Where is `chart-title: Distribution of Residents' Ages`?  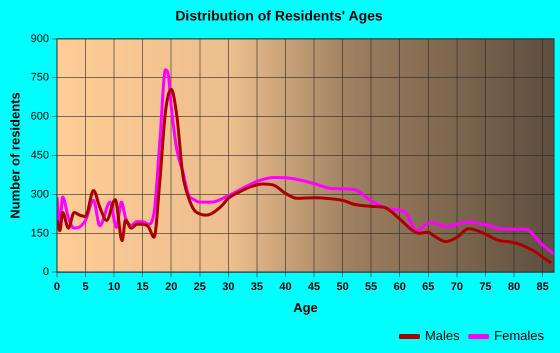
chart-title: Distribution of Residents' Ages is located at coordinates (279, 15).